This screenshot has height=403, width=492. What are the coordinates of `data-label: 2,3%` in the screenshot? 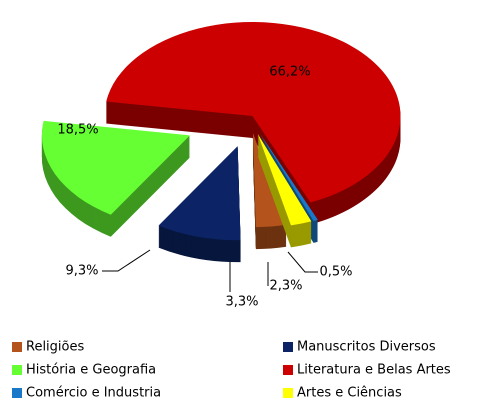 It's located at (285, 286).